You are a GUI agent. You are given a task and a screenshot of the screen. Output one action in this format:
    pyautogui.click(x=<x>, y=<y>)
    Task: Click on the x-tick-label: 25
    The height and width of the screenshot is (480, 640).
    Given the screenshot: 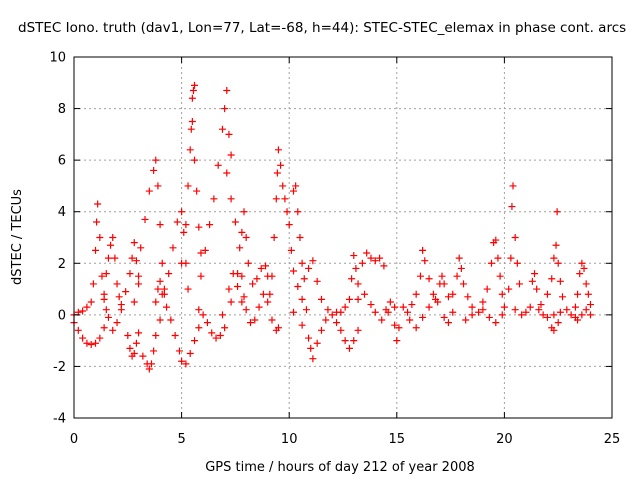 What is the action you would take?
    pyautogui.click(x=612, y=439)
    